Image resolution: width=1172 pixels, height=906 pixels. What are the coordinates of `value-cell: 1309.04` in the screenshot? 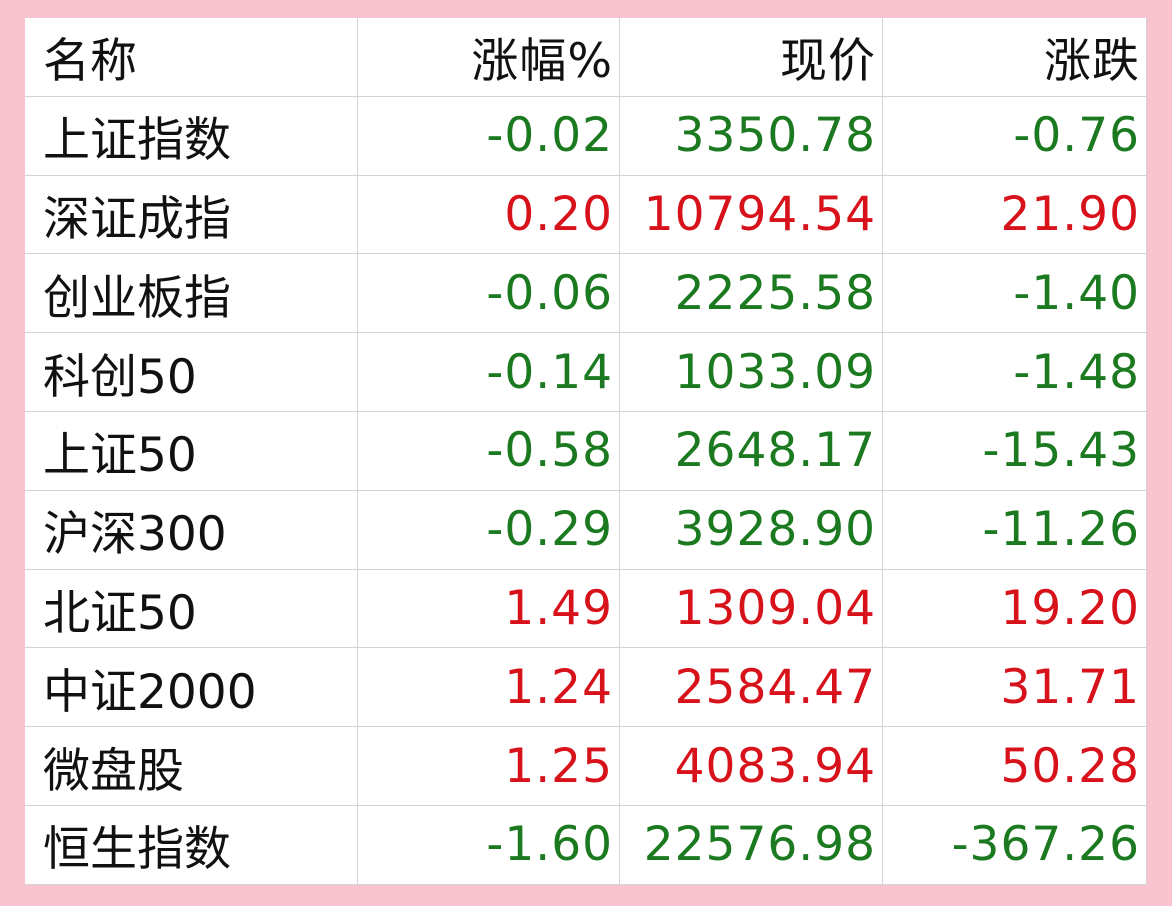 It's located at (751, 609).